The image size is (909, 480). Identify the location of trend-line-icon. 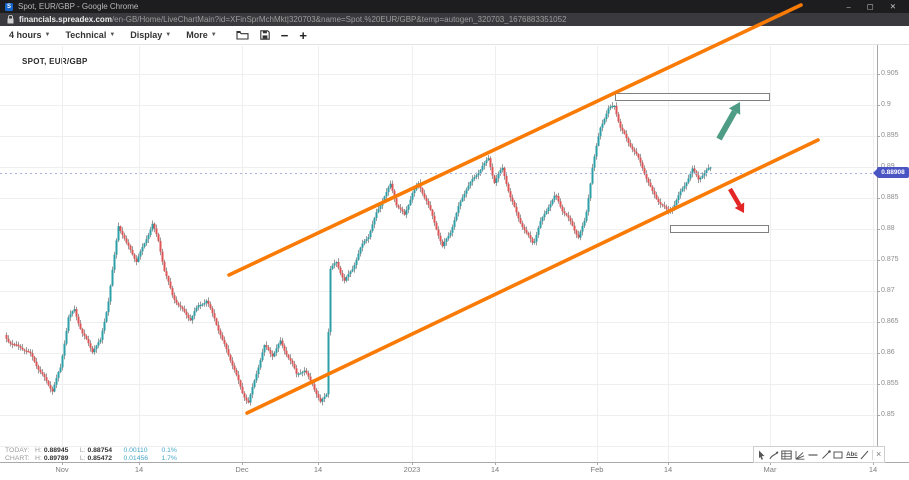
(826, 454).